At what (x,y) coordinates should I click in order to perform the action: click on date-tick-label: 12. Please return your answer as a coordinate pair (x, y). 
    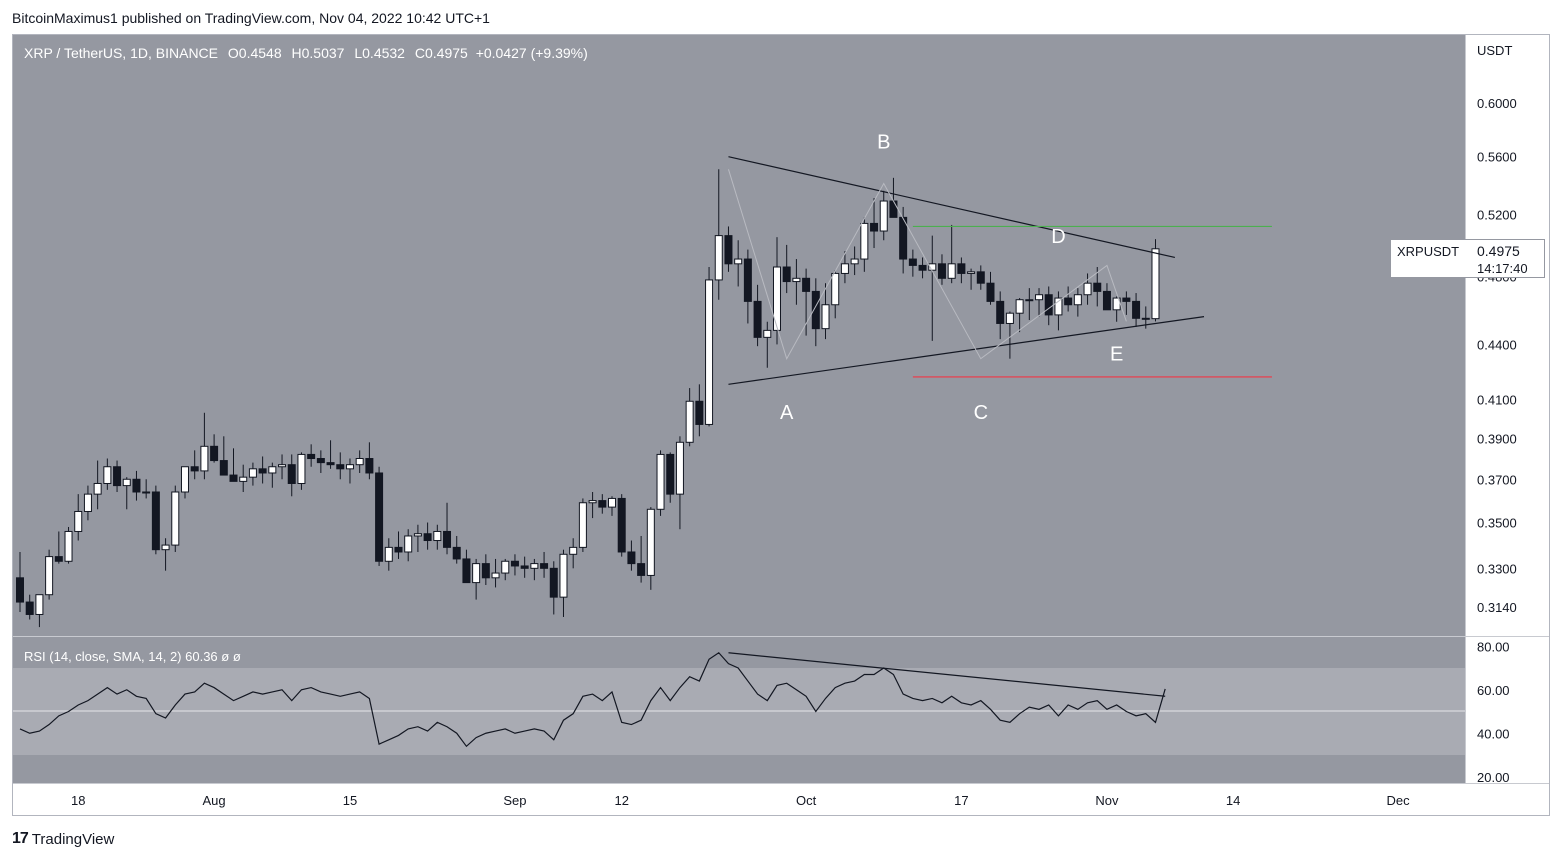
    Looking at the image, I should click on (621, 800).